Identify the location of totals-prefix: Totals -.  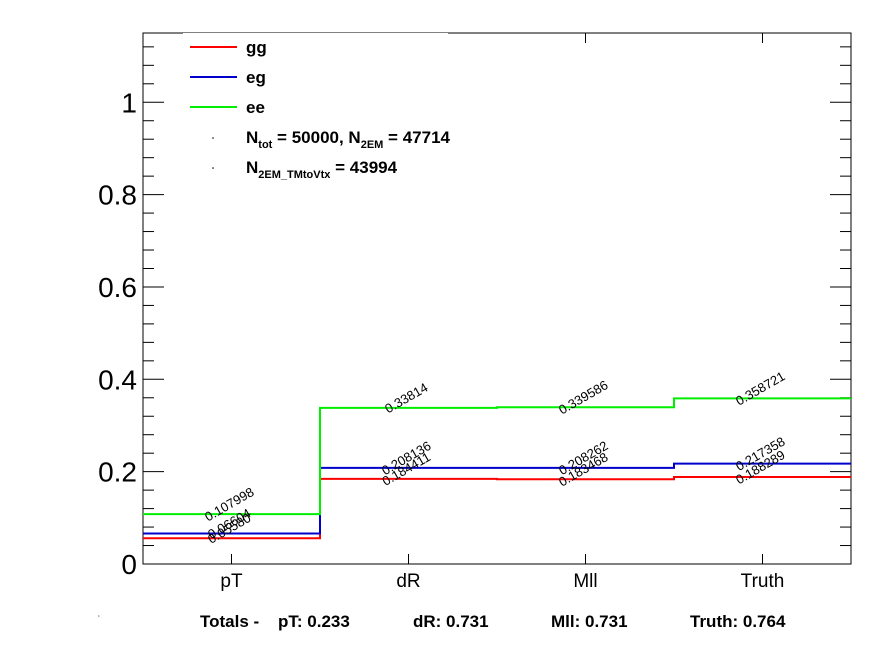
(230, 621).